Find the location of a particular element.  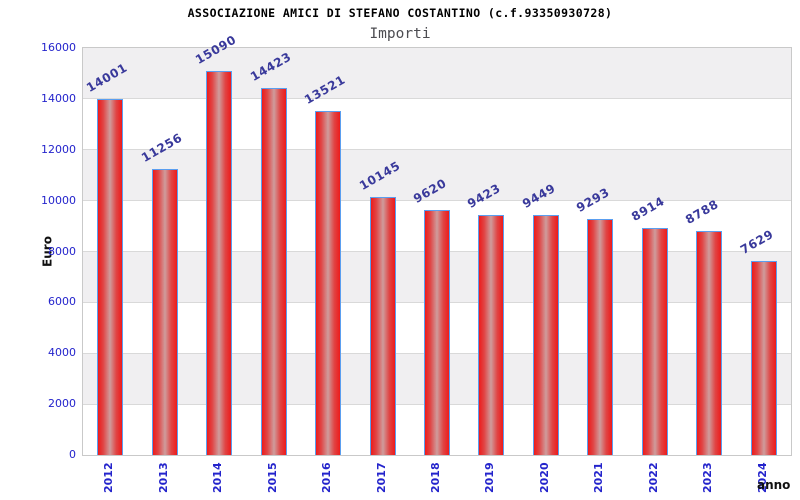

x-tick-label: 2022 is located at coordinates (653, 477).